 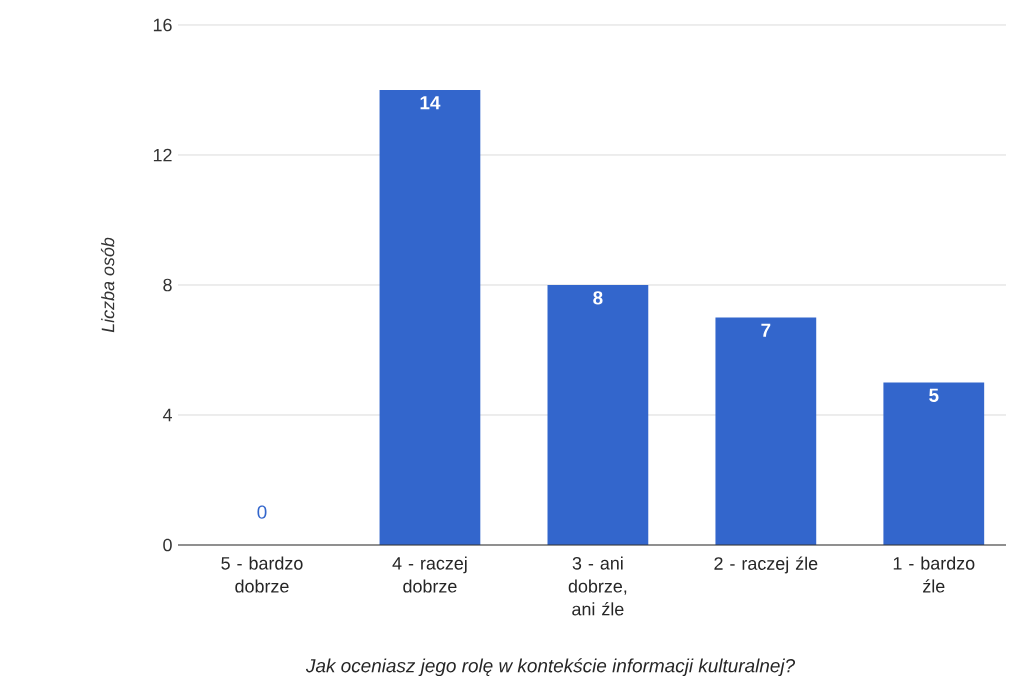 I want to click on y-tick-label: 8, so click(x=167, y=285).